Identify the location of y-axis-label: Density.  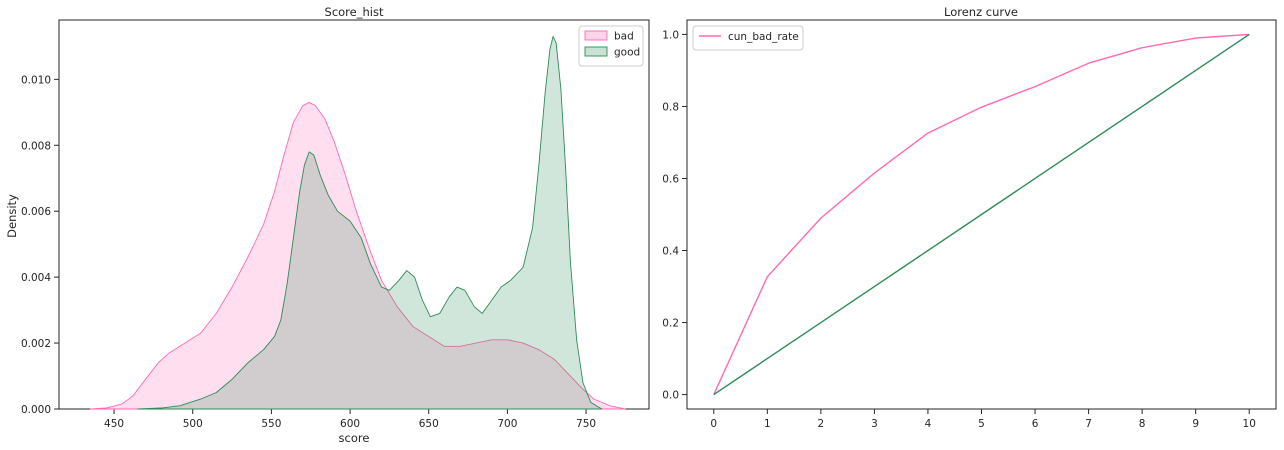
(12, 216).